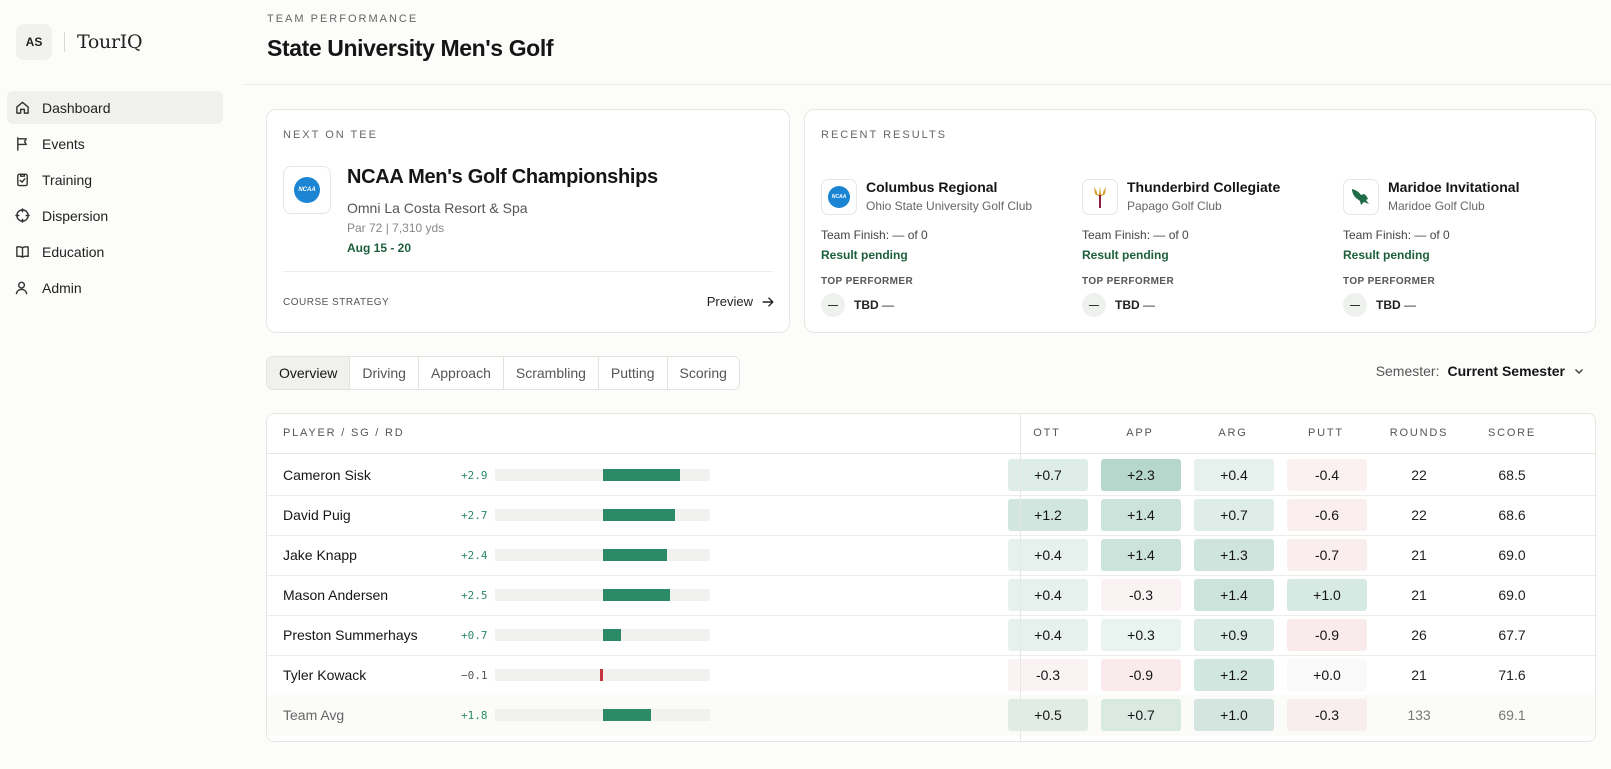 Image resolution: width=1611 pixels, height=769 pixels. Describe the element at coordinates (931, 595) in the screenshot. I see `table-row: Mason Andersen +2.5 +0.4 -0.3 +1.4 +1.0 21 69.0` at that location.